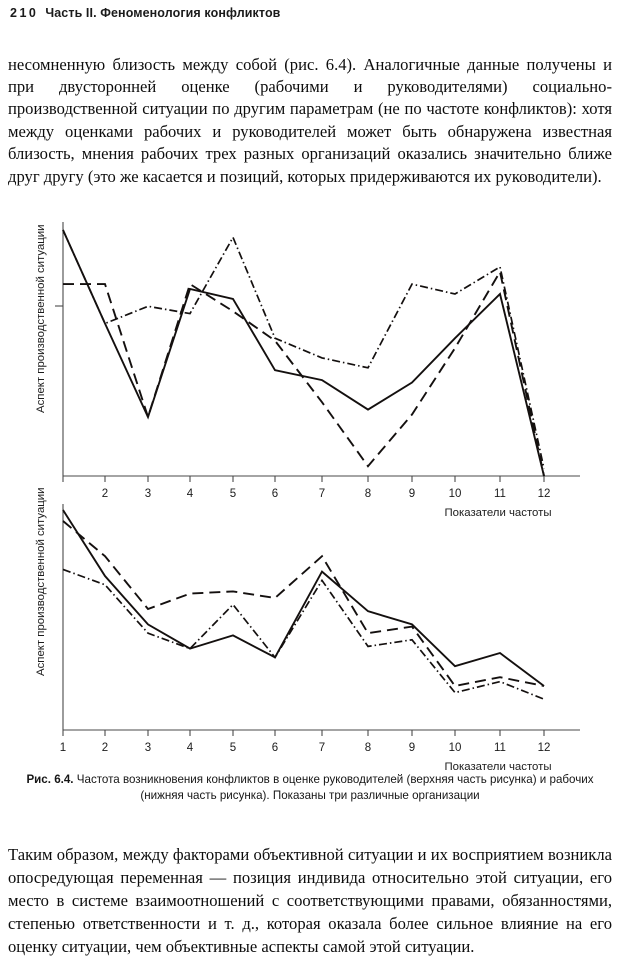 The width and height of the screenshot is (620, 960). Describe the element at coordinates (190, 748) in the screenshot. I see `lower-xtick-4: 4` at that location.